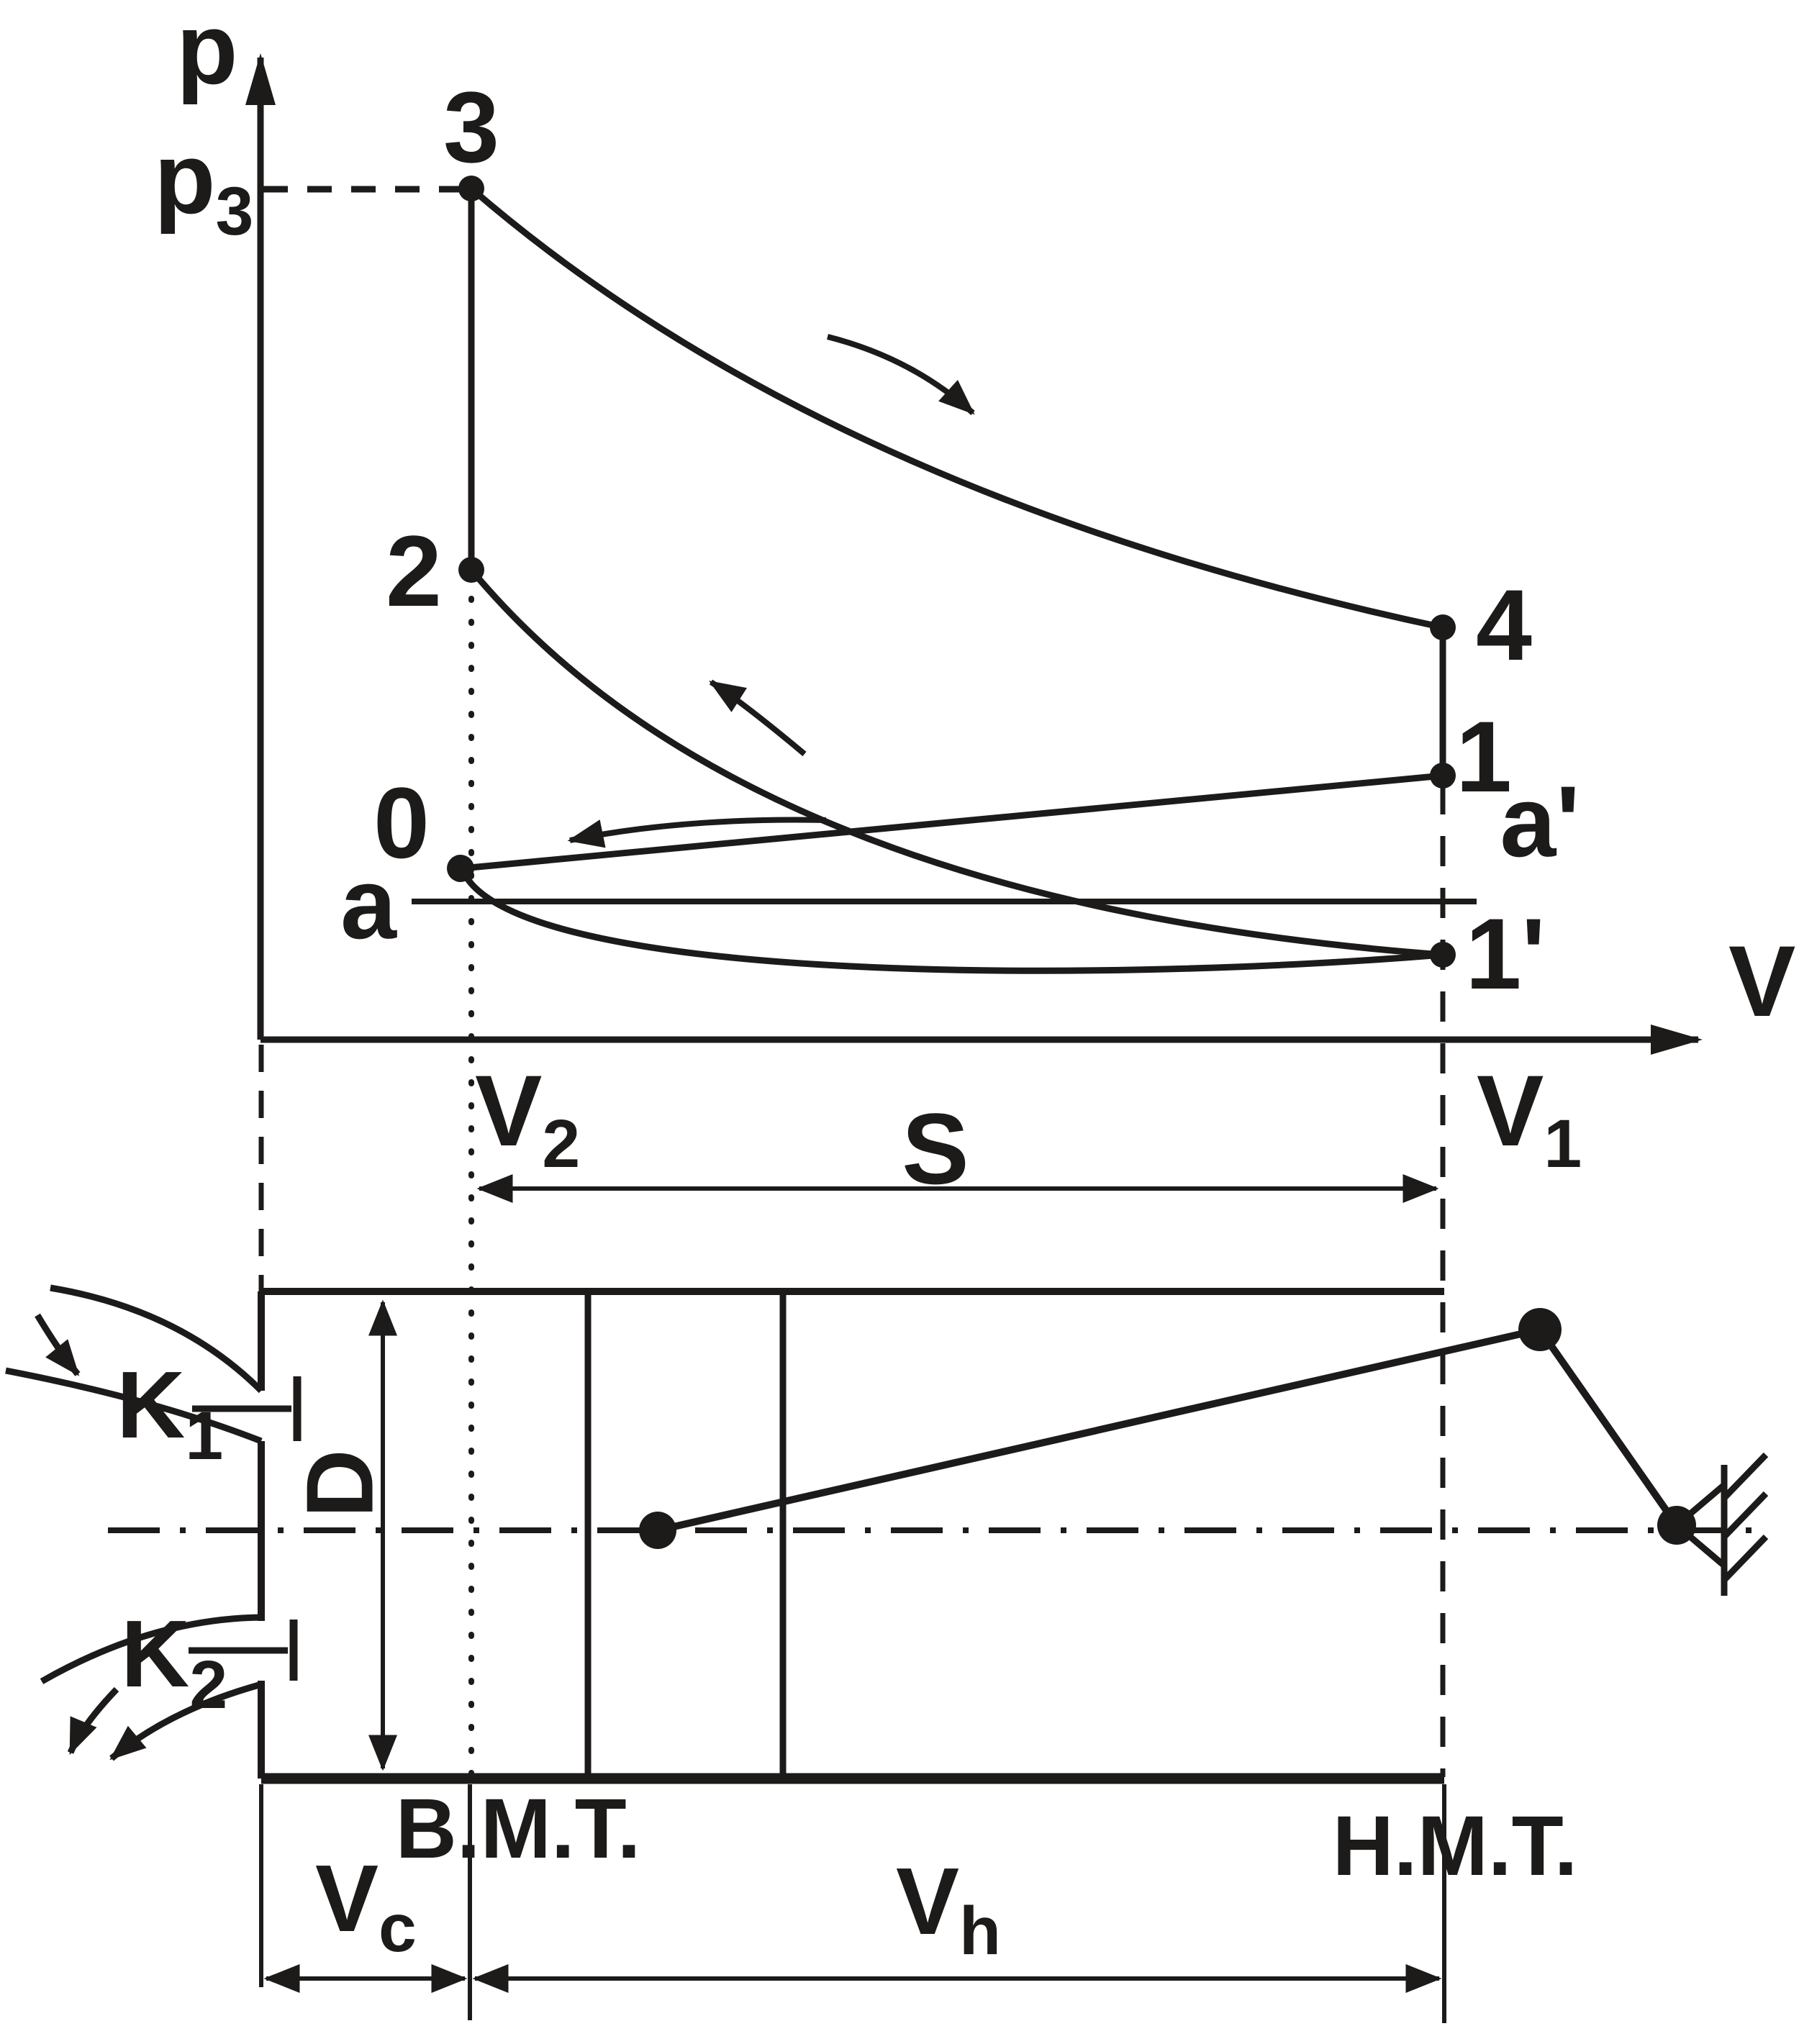 This screenshot has width=1799, height=2044. I want to click on intake-flow-arrow-icon, so click(58, 1344).